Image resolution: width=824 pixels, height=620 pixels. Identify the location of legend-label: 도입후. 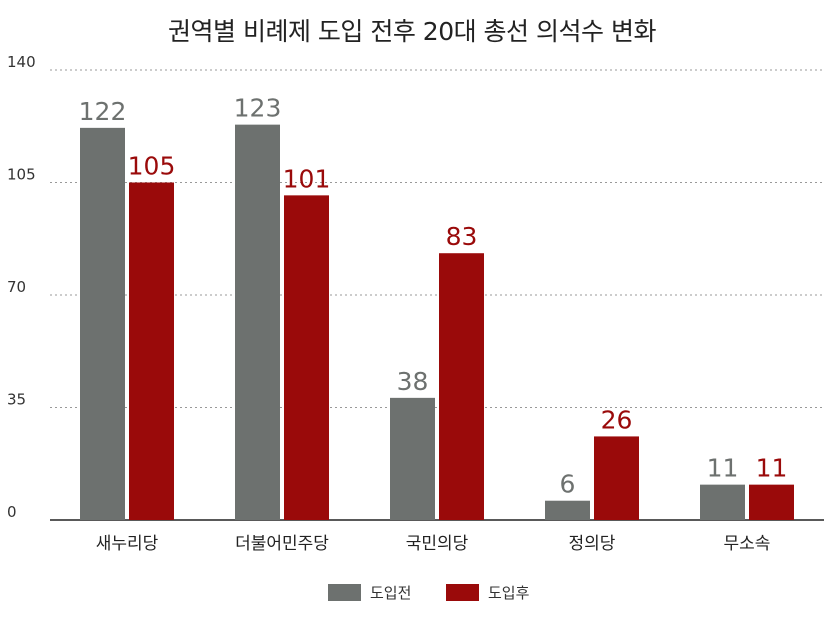
(509, 593).